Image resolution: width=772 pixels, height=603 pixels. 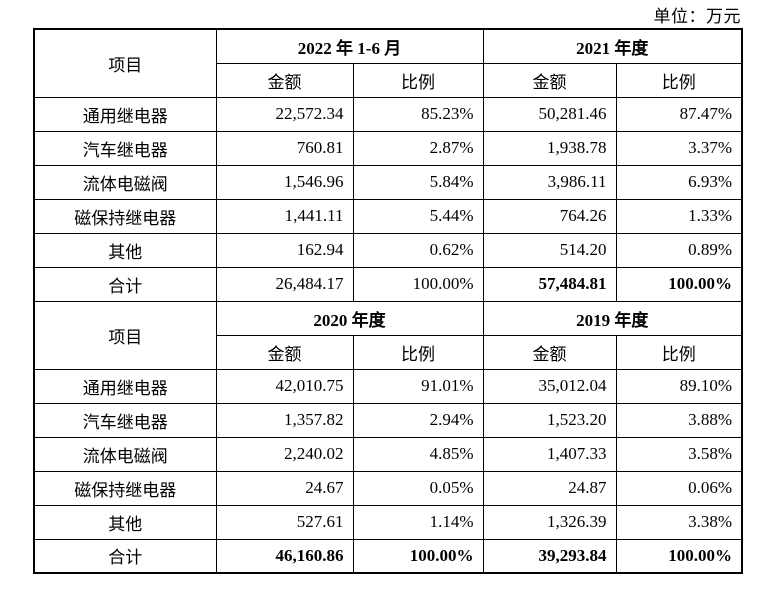 What do you see at coordinates (284, 556) in the screenshot?
I see `amount-cell: 46,160.86` at bounding box center [284, 556].